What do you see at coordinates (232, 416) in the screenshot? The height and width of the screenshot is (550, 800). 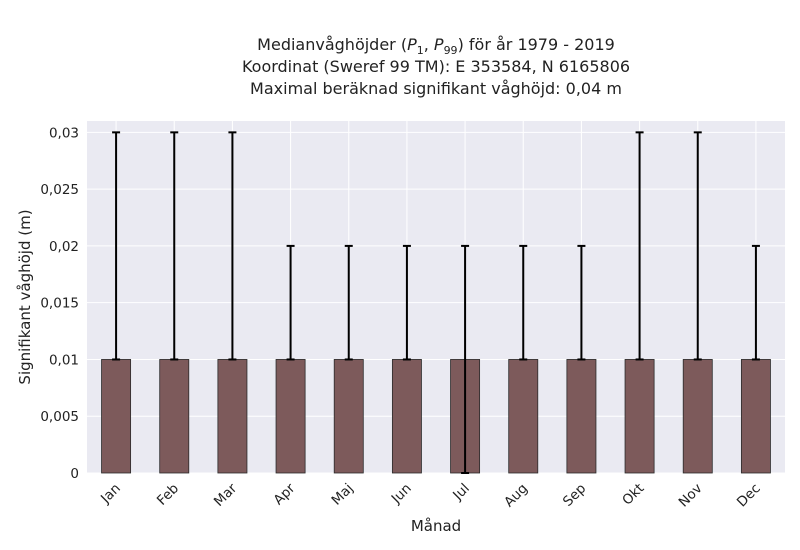 I see `bar-mar` at bounding box center [232, 416].